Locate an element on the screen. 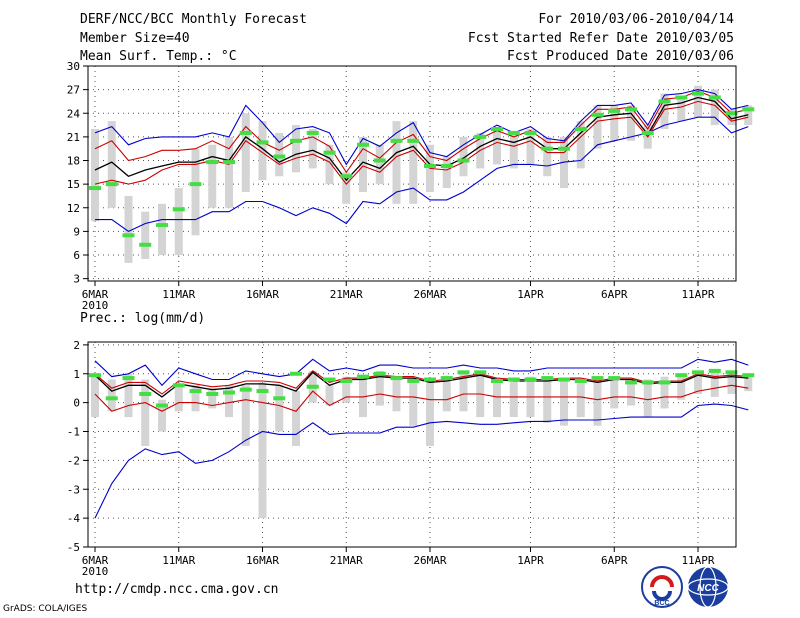 This screenshot has height=618, width=800. prec-ytick-label: -3 is located at coordinates (73, 489).